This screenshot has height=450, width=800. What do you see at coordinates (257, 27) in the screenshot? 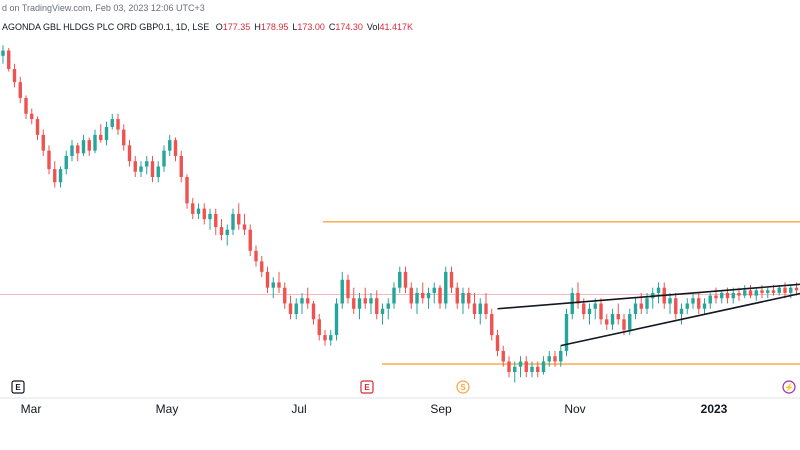
I see `ohlc-label: H` at bounding box center [257, 27].